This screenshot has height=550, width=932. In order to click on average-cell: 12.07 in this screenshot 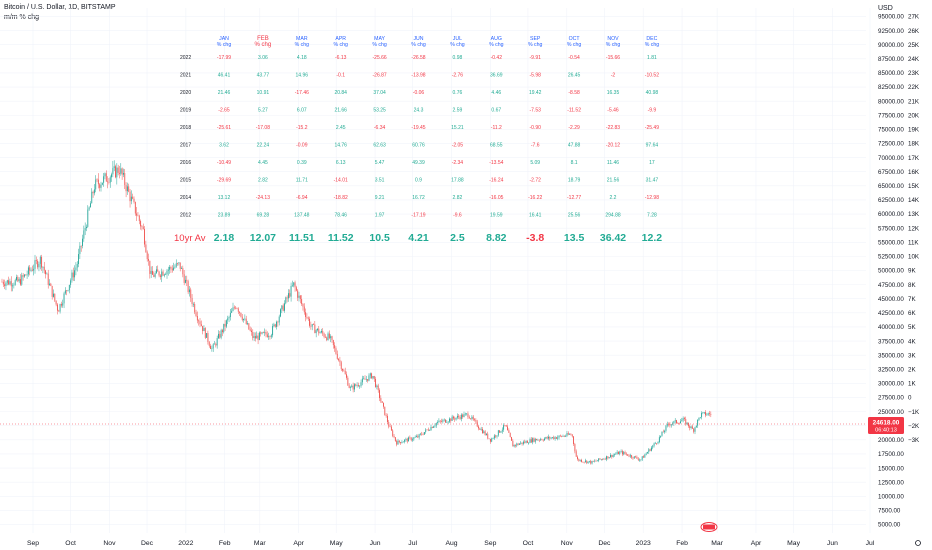, I will do `click(263, 238)`.